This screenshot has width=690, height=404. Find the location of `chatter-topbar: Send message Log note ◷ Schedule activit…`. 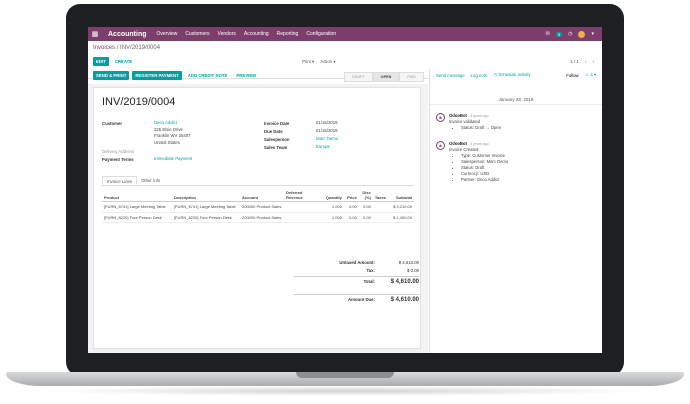

chatter-topbar: Send message Log note ◷ Schedule activit… is located at coordinates (516, 75).